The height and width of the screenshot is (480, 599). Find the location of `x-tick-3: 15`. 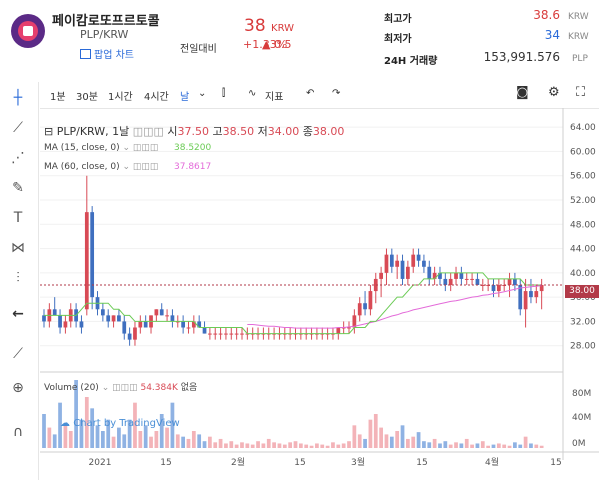

x-tick-3: 15 is located at coordinates (299, 463).